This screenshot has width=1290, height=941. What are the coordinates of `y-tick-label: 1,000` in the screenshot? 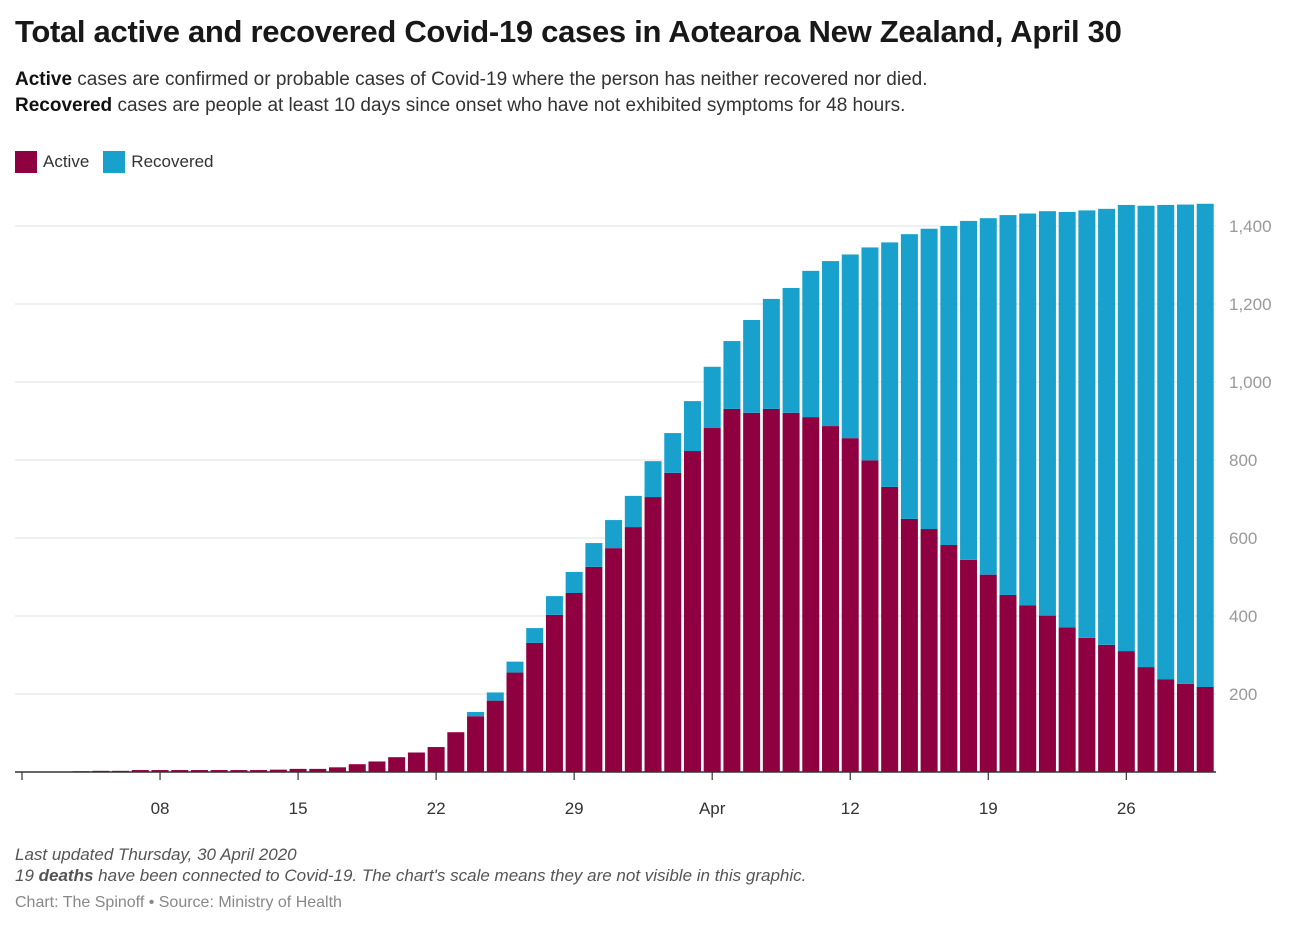 It's located at (1250, 382).